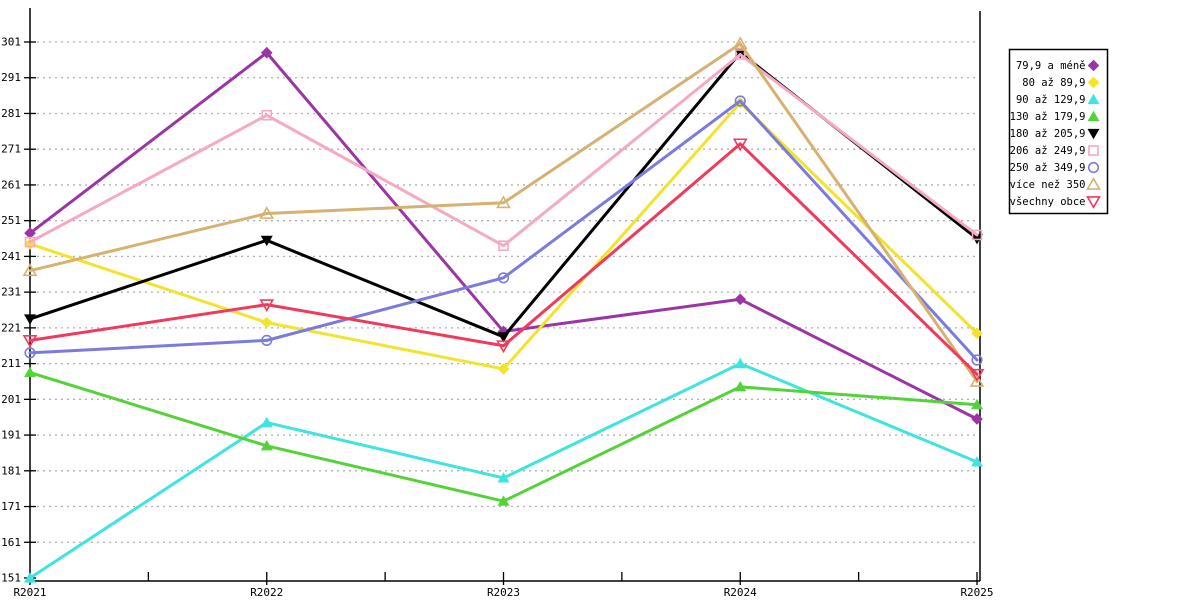 Image resolution: width=1200 pixels, height=600 pixels. What do you see at coordinates (1051, 100) in the screenshot?
I see `legend-label: 90 až 129,9` at bounding box center [1051, 100].